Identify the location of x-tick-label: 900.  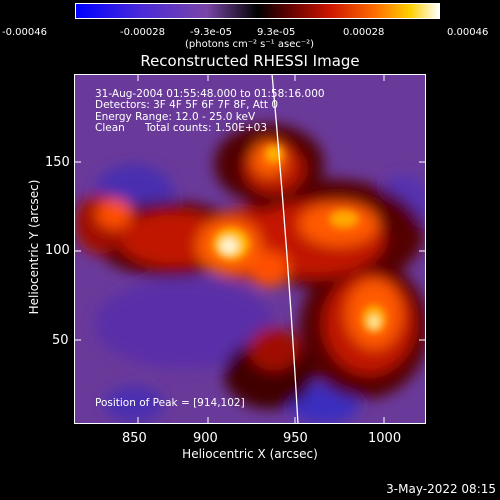
(205, 438).